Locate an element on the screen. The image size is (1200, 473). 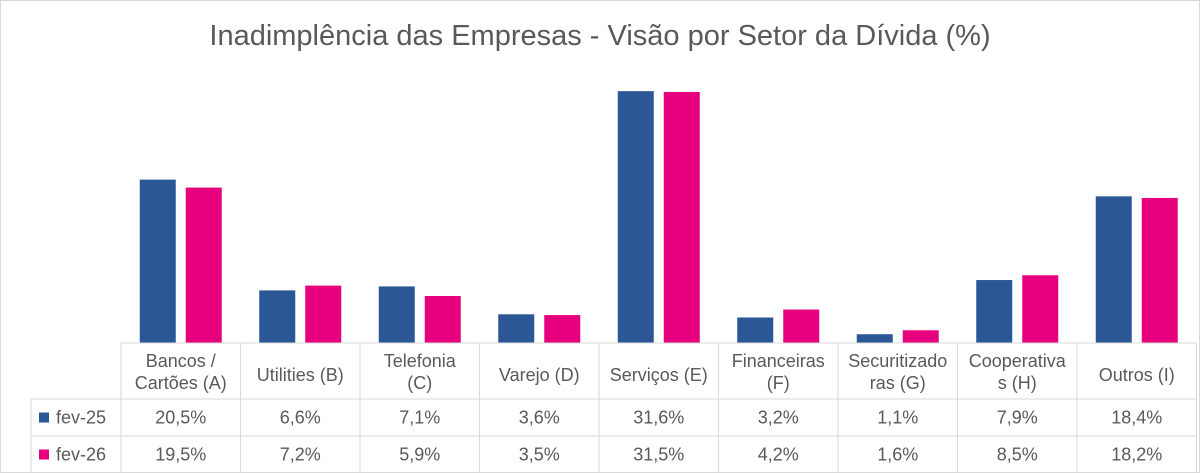
value-label-fev-25-2: 7,1% is located at coordinates (419, 418).